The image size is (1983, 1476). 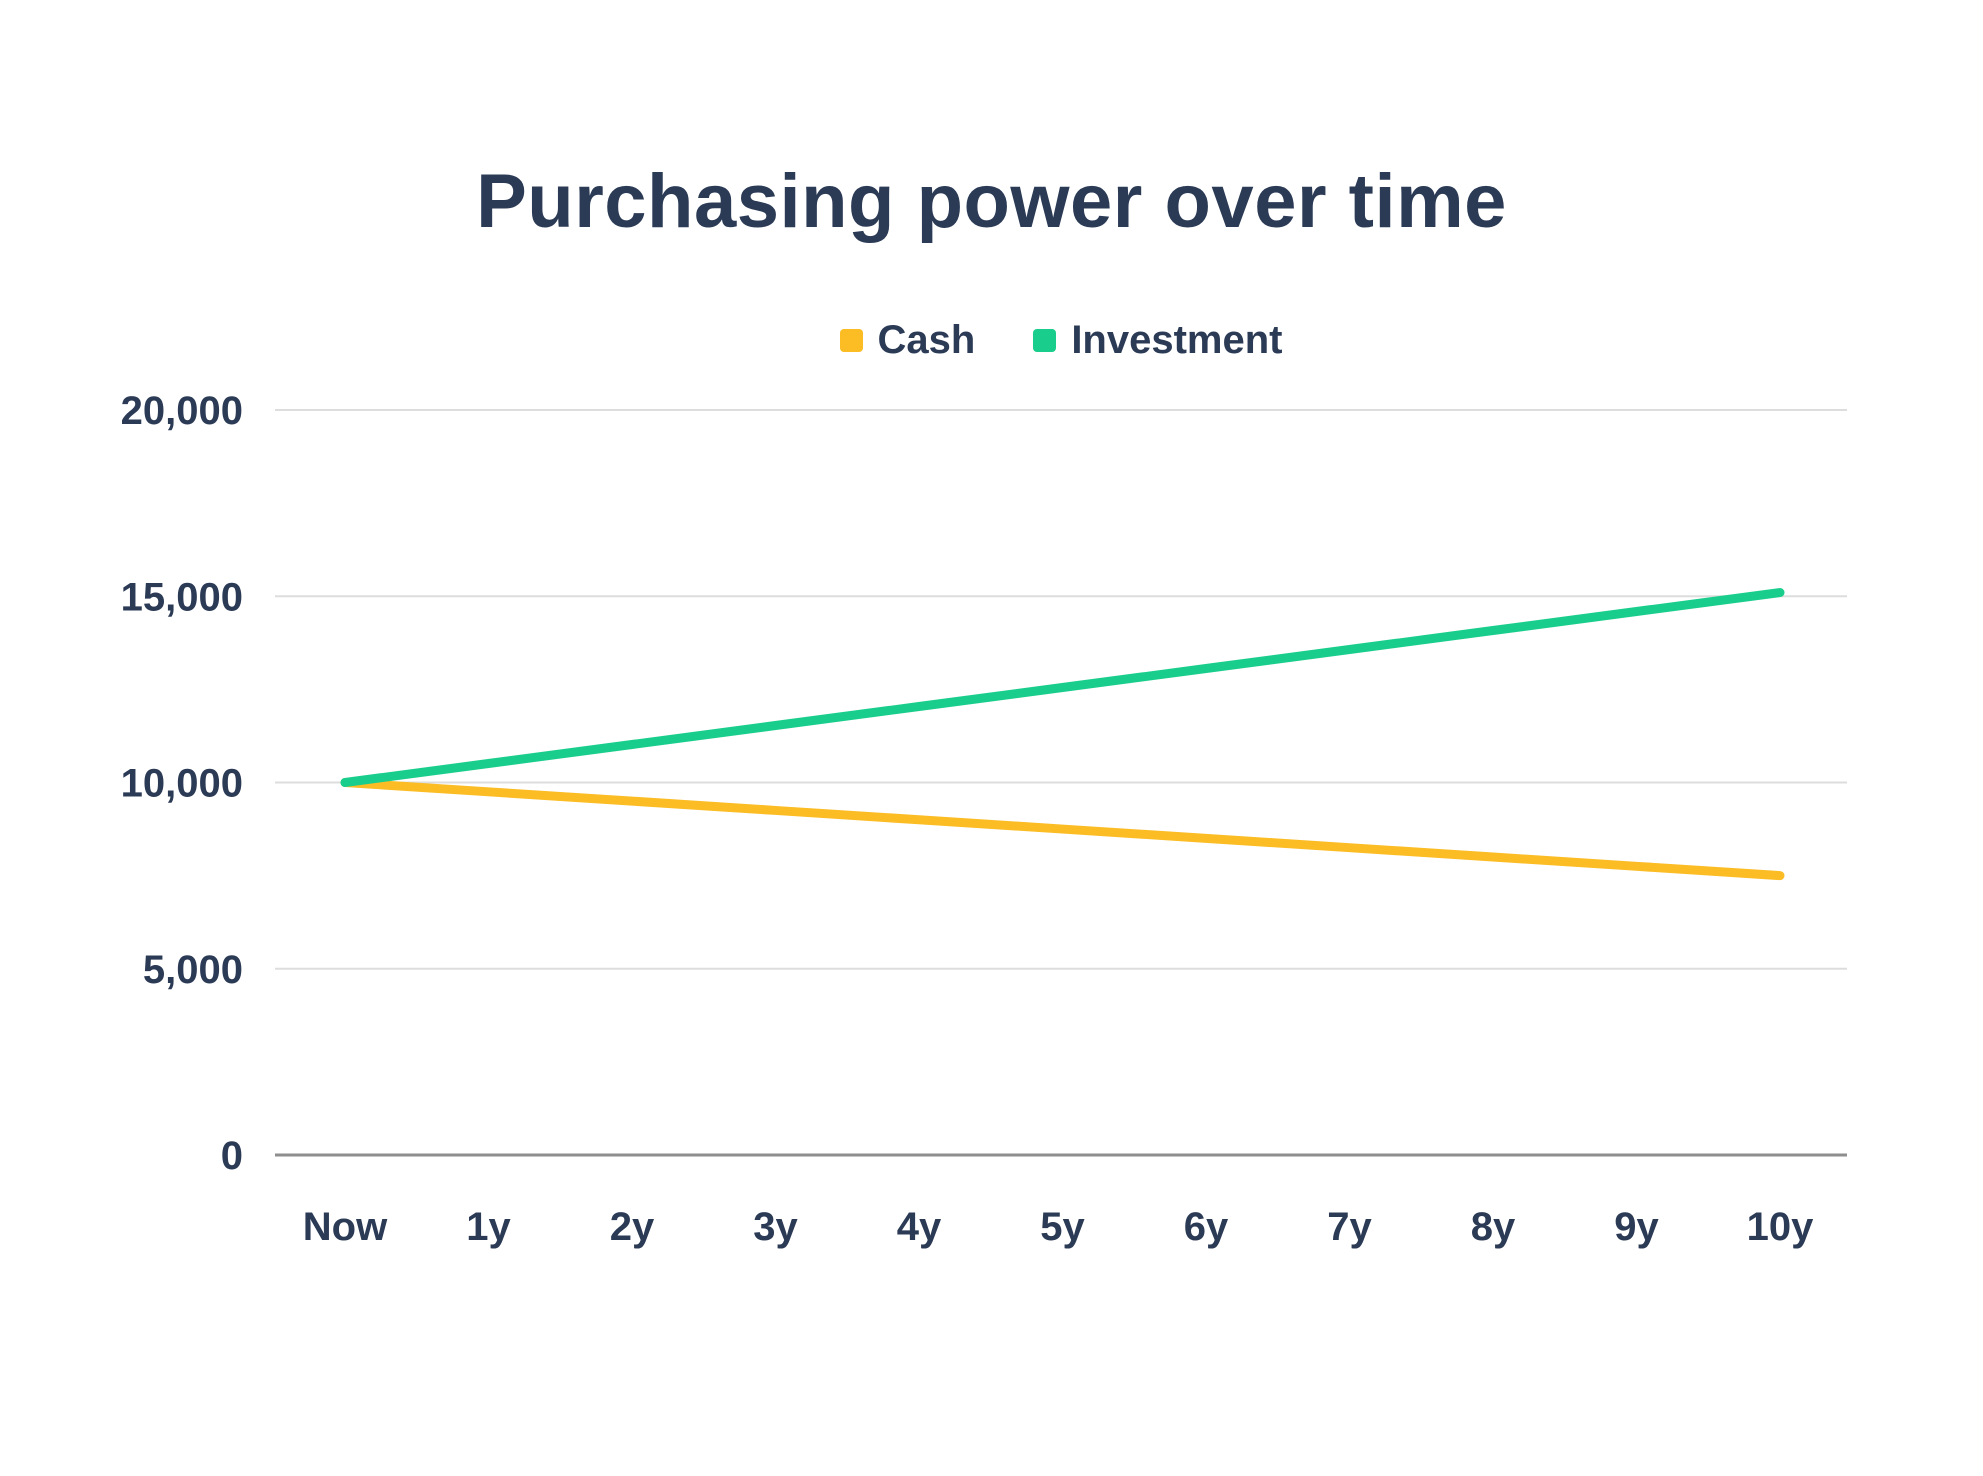 What do you see at coordinates (193, 970) in the screenshot?
I see `y-tick-label-5000: 5,000` at bounding box center [193, 970].